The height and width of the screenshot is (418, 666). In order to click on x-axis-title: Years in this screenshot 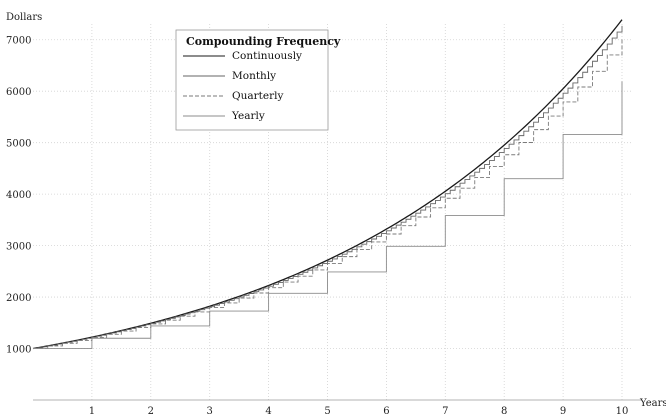, I will do `click(652, 403)`.